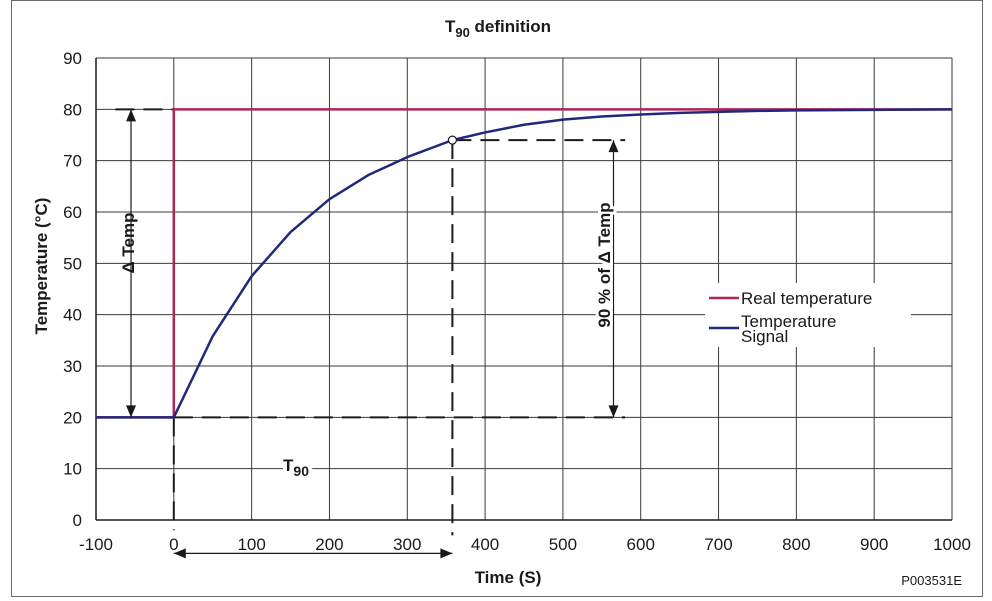  I want to click on x-tick-label: -100, so click(96, 544).